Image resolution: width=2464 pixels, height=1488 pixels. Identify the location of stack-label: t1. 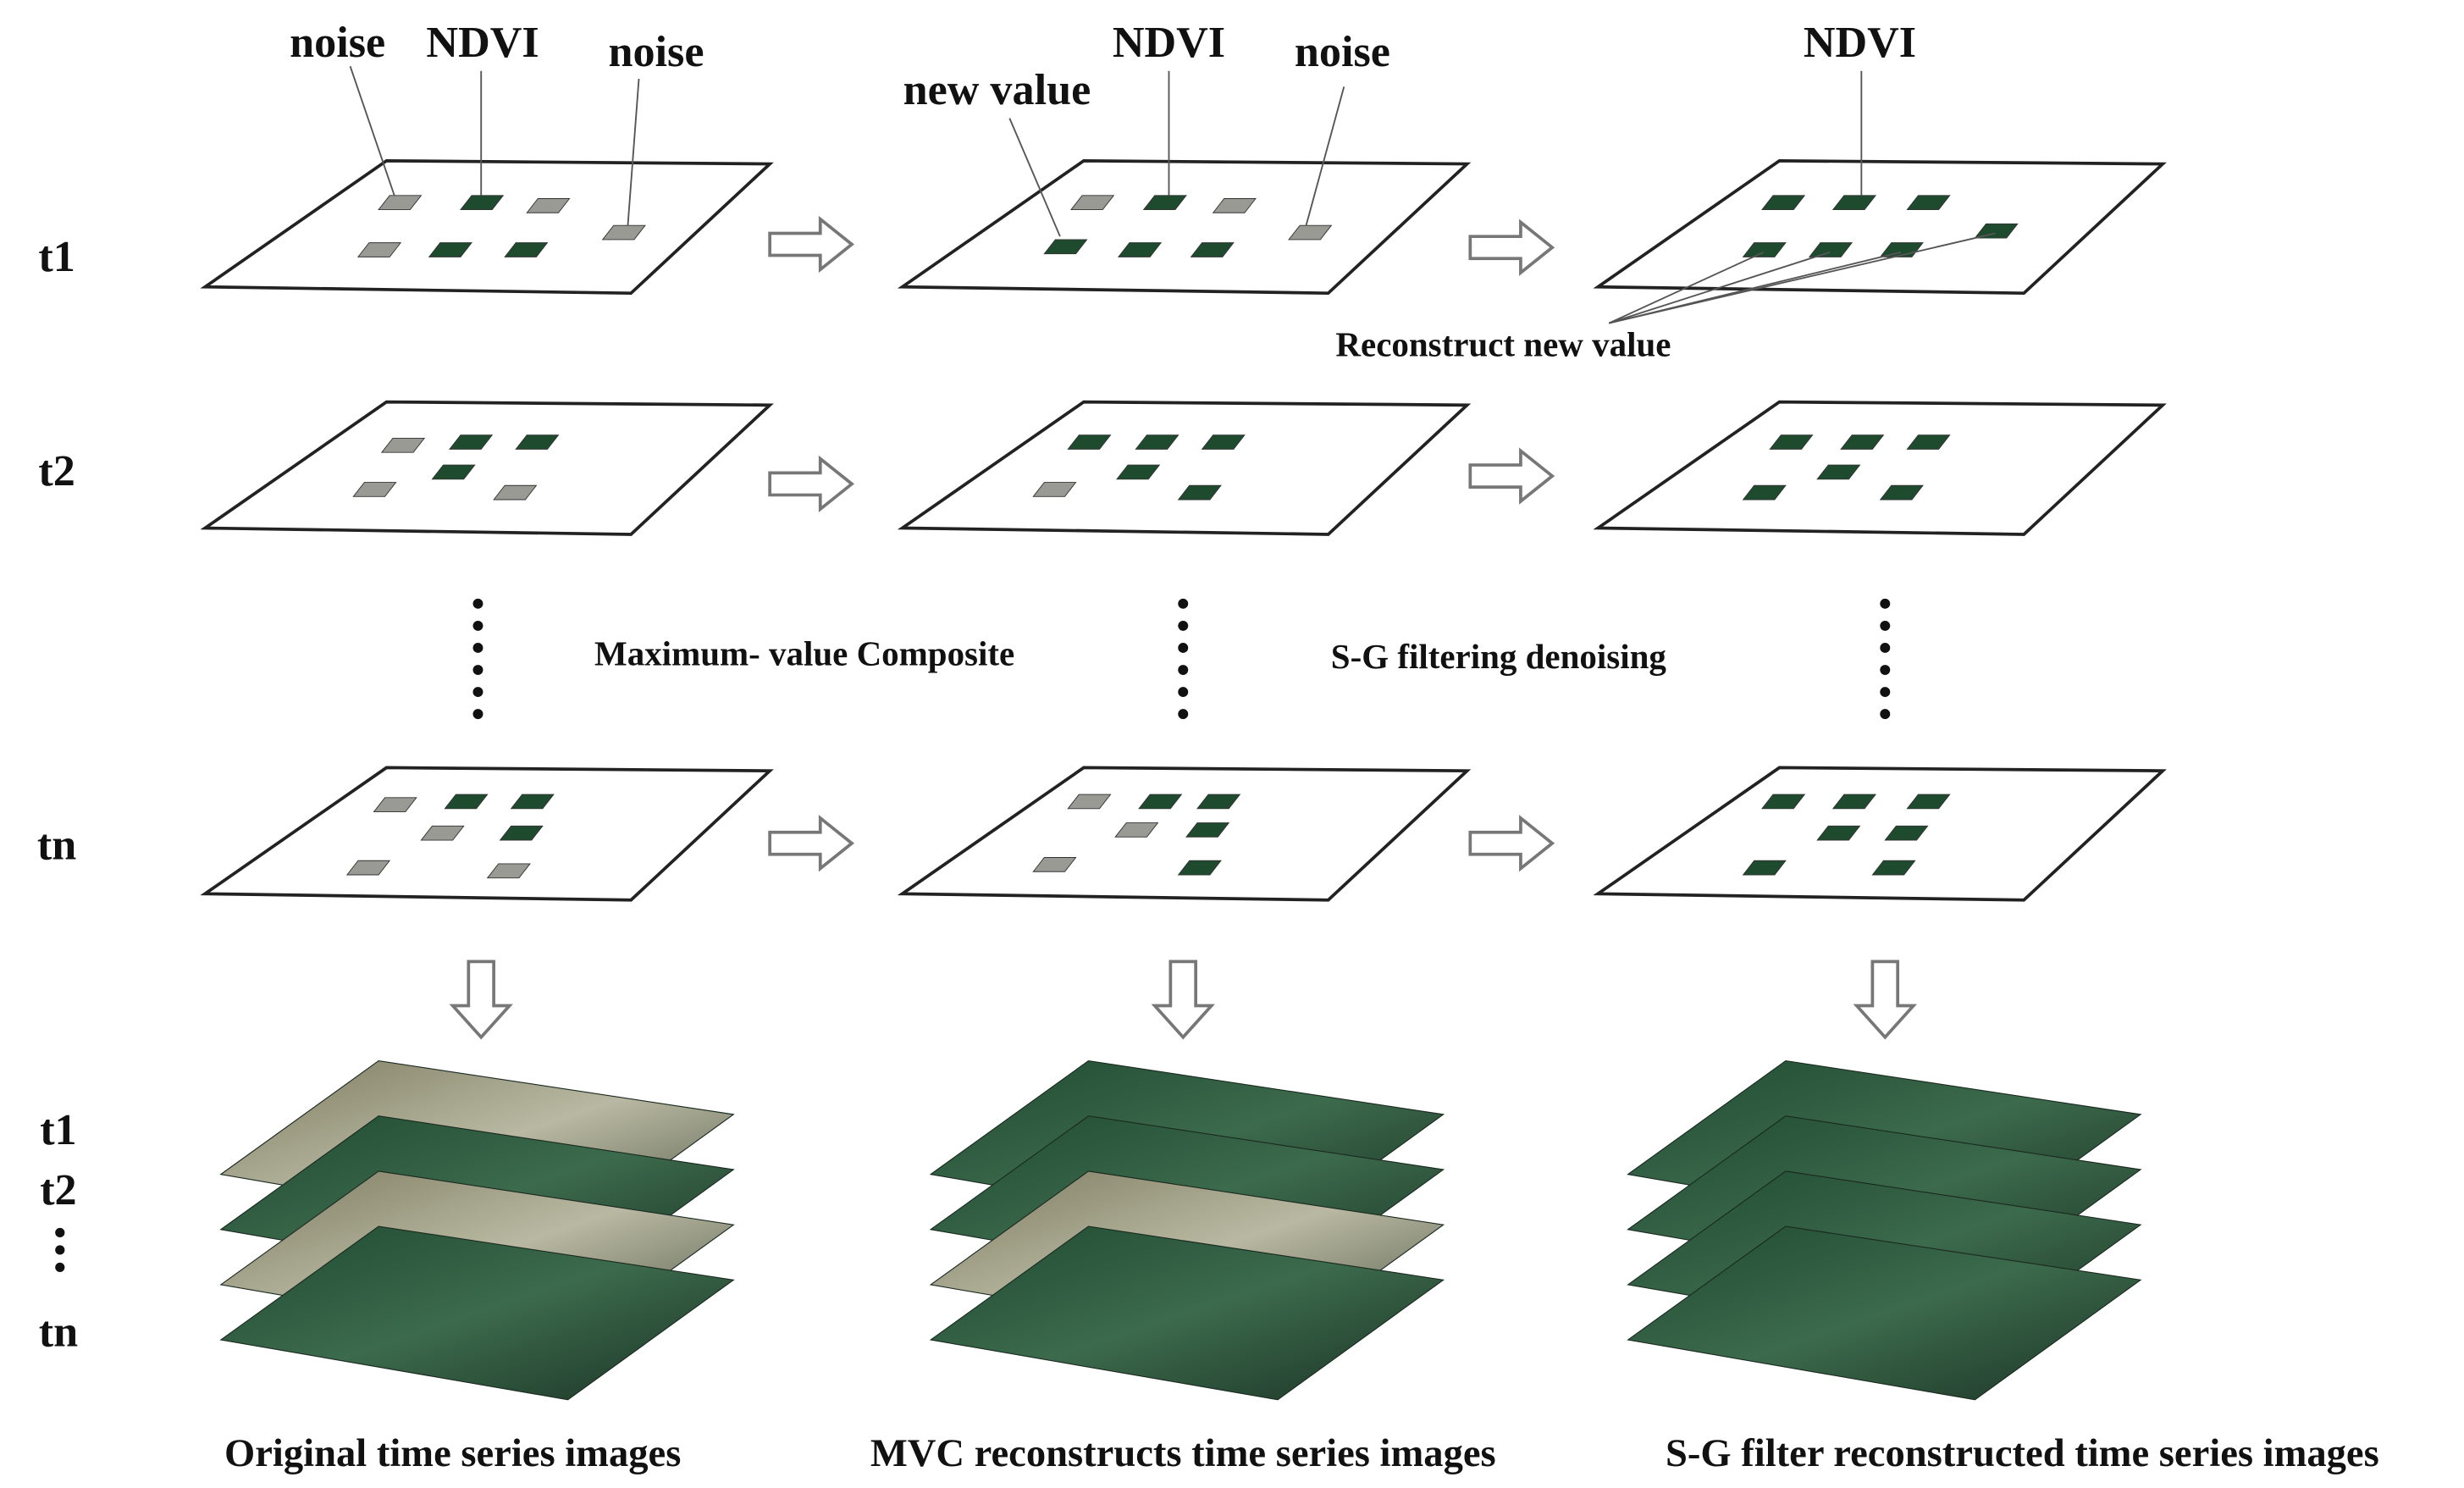
(58, 1130).